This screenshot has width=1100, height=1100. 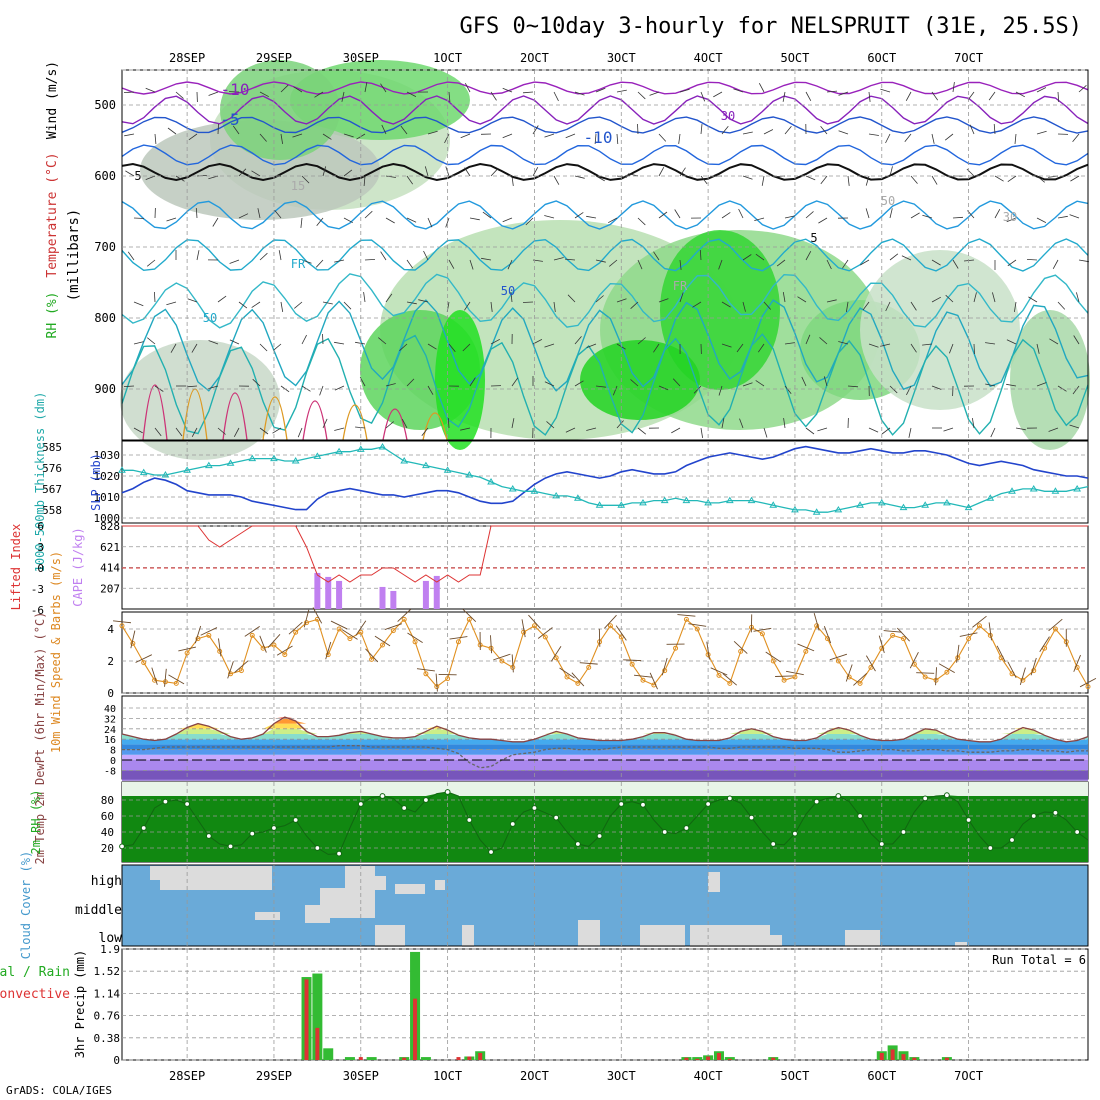 I want to click on lifted-index-line, so click(x=605, y=554).